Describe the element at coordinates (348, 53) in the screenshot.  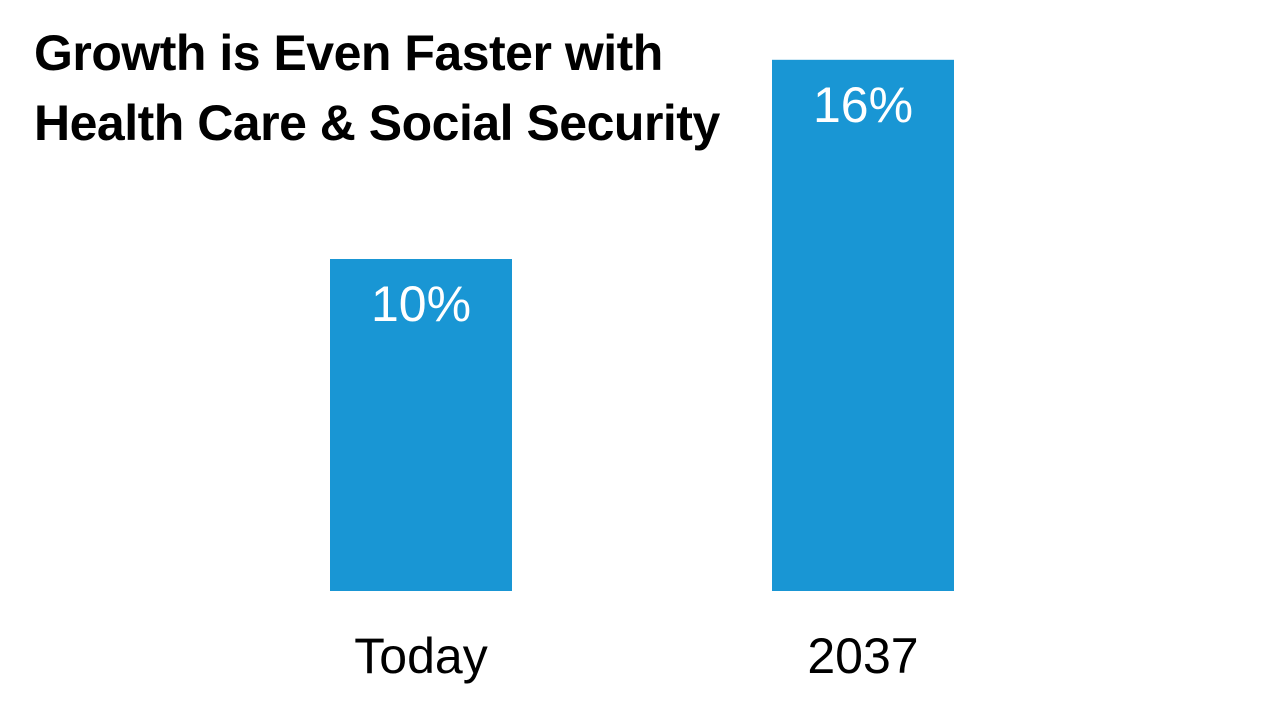
I see `chart-title-line-1: Growth is Even Faster with` at that location.